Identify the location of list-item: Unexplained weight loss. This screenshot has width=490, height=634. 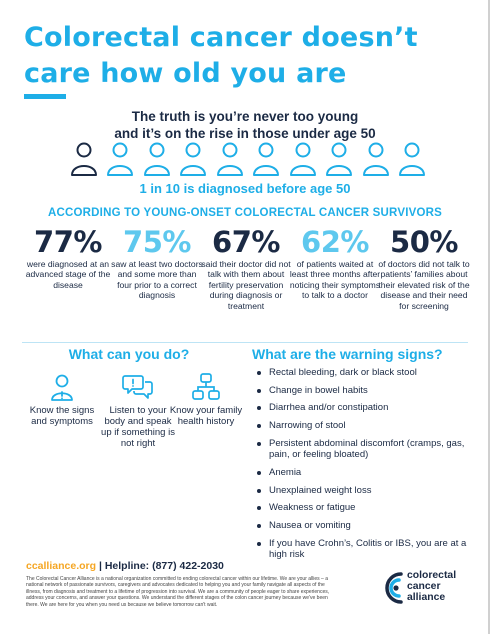
(366, 491).